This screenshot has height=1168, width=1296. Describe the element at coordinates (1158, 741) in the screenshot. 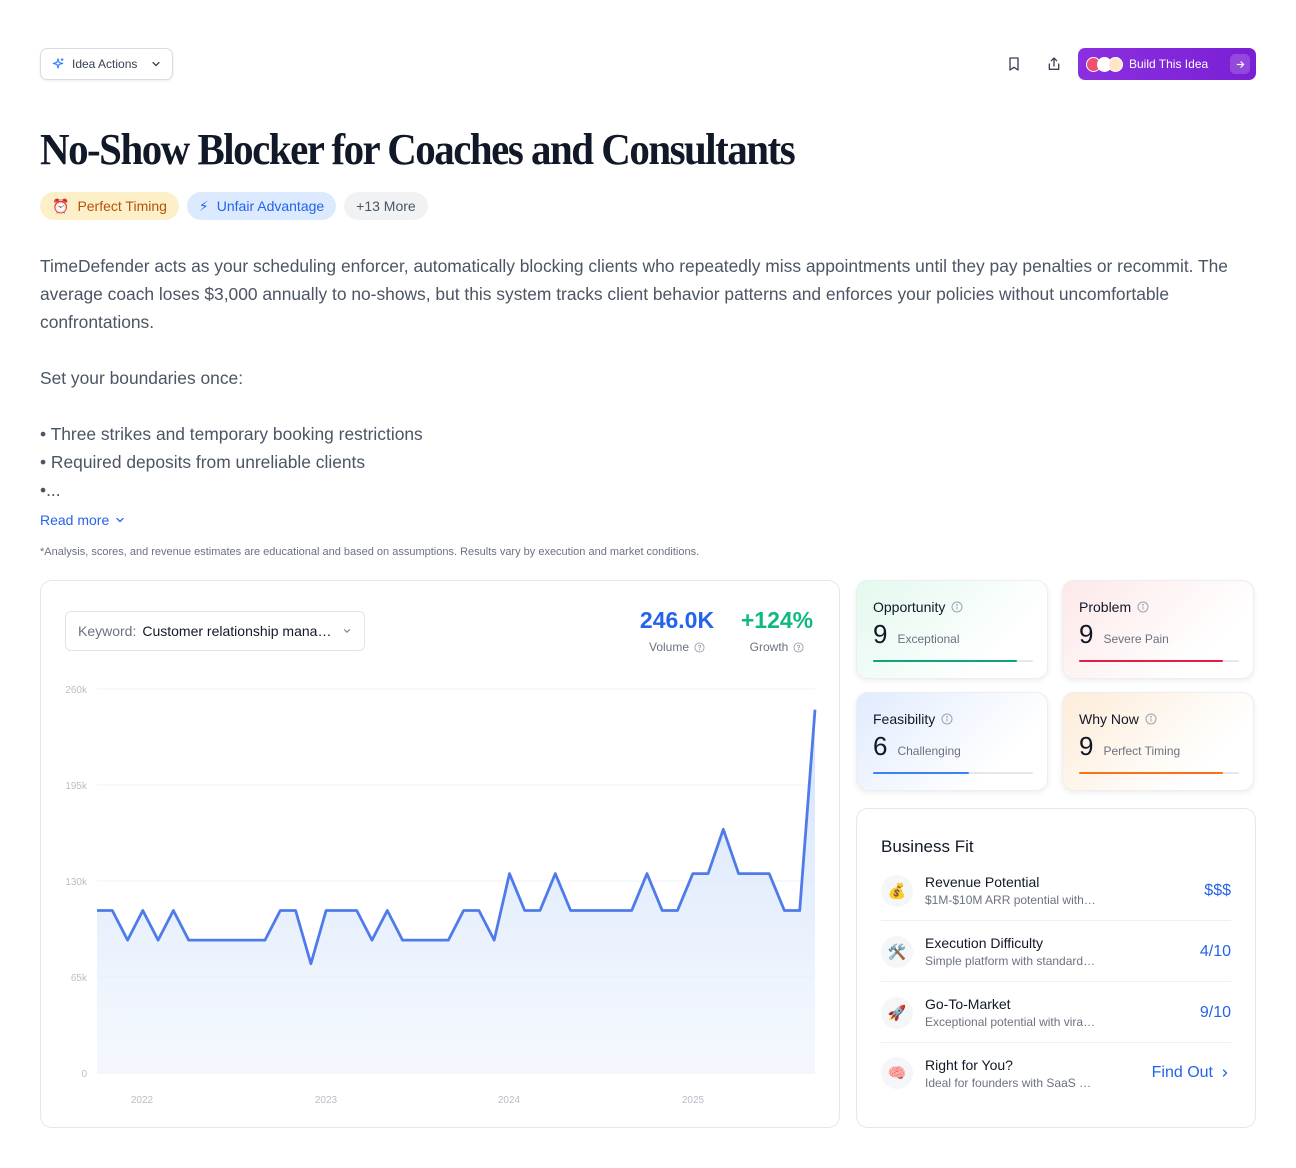

I see `why-now-score-card: Why Now 9 Perfect Timing` at that location.